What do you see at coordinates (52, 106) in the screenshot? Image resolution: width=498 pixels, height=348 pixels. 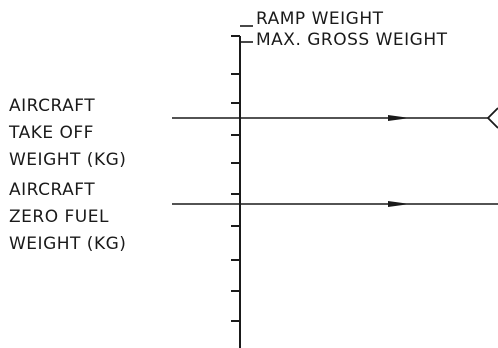 I see `takeoff-label-line: AIRCRAFT` at bounding box center [52, 106].